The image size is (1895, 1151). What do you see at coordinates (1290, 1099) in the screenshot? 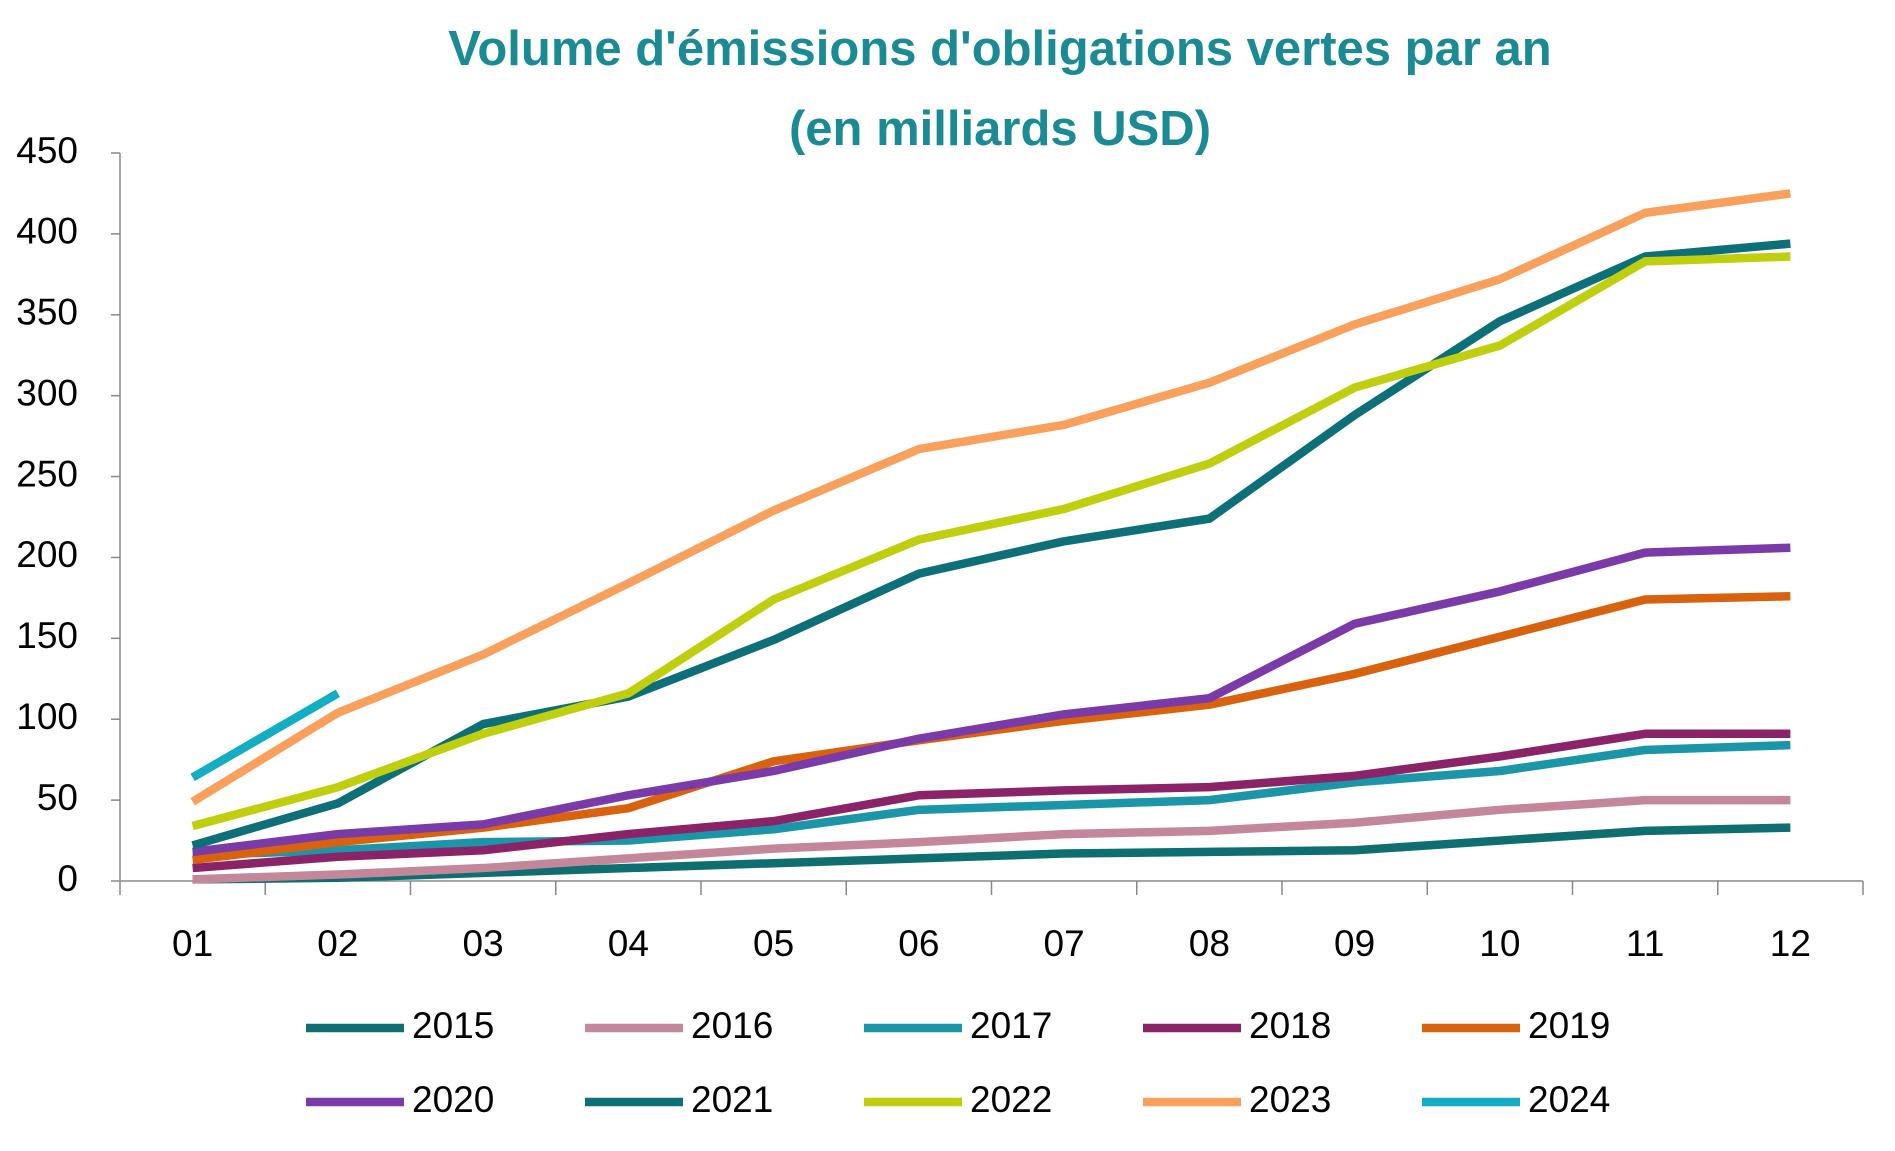
I see `legend-label: 2023` at bounding box center [1290, 1099].